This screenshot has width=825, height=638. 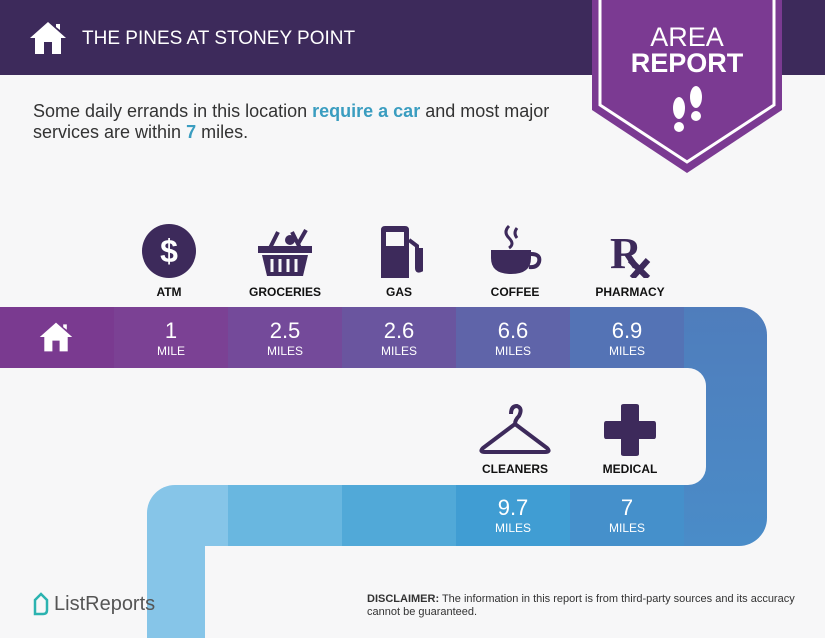 I want to click on coffee-cup-icon, so click(x=516, y=249).